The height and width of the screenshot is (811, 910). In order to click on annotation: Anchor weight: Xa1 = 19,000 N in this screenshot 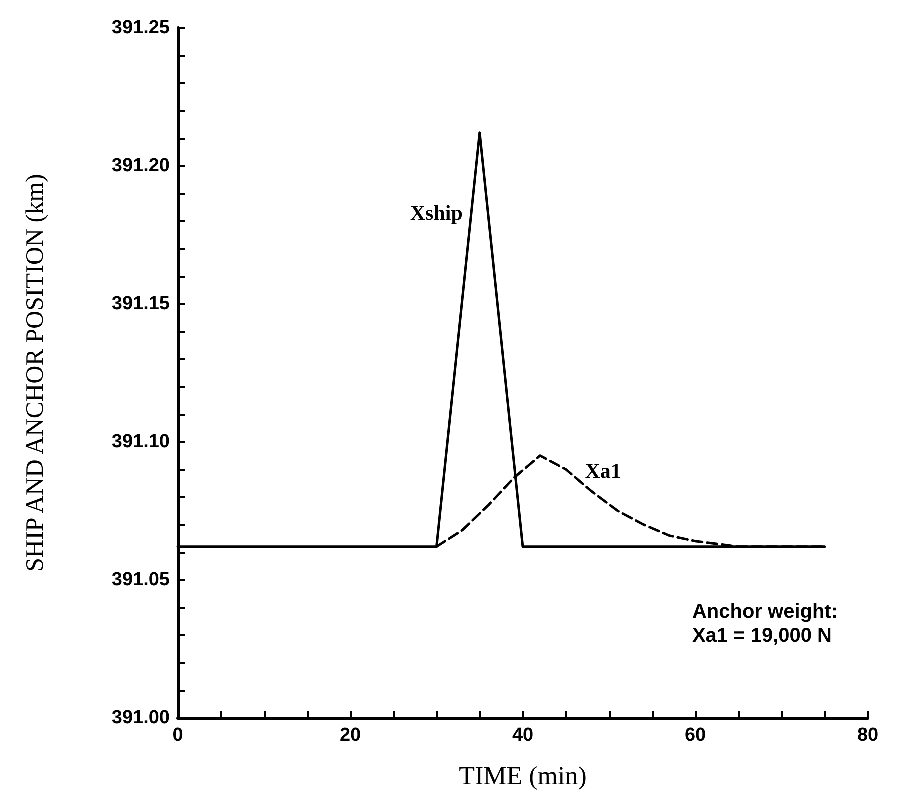, I will do `click(765, 624)`.